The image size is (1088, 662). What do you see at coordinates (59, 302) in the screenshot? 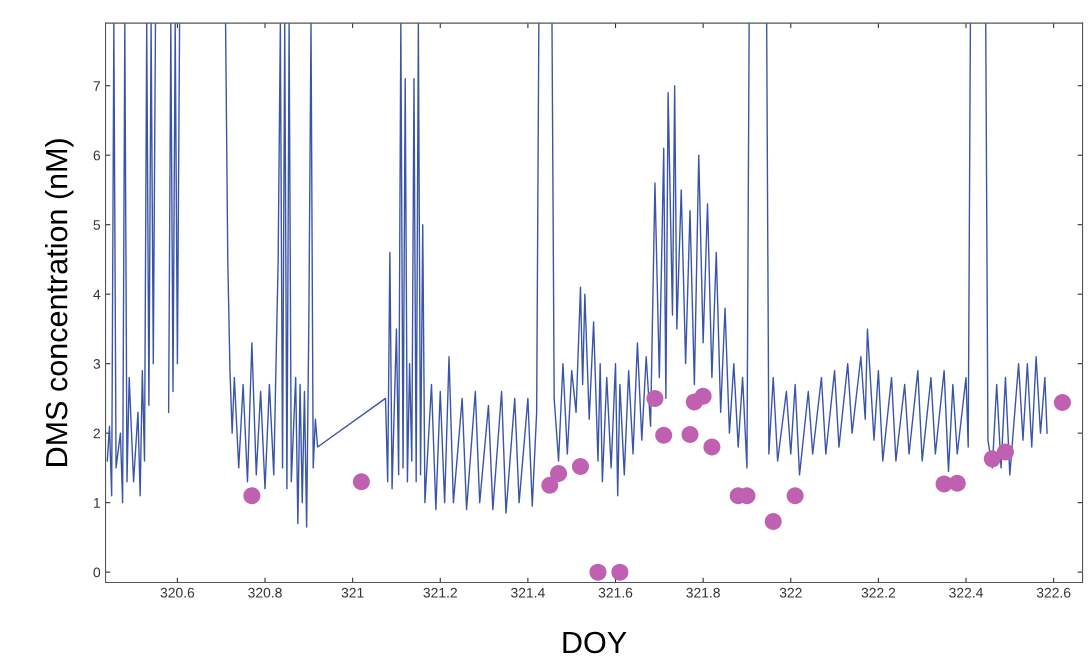
I see `y-axis-title: DMS concentration (nM)` at bounding box center [59, 302].